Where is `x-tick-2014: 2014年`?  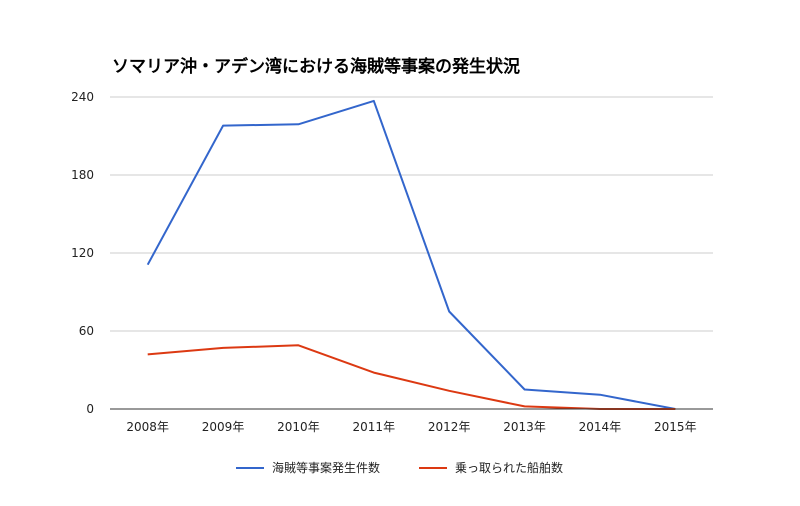 x-tick-2014: 2014年 is located at coordinates (600, 427).